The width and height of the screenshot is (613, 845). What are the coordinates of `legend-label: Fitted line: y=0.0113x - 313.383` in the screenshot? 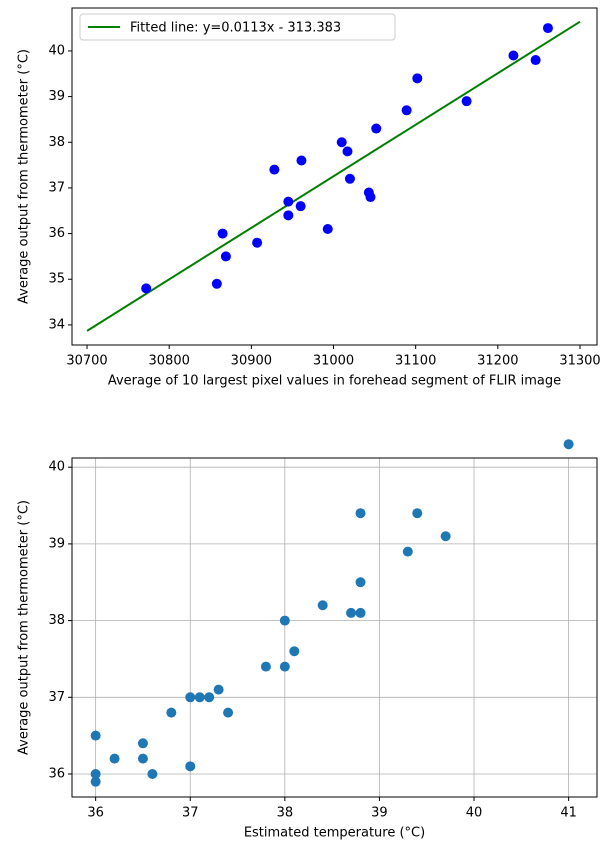 It's located at (235, 28).